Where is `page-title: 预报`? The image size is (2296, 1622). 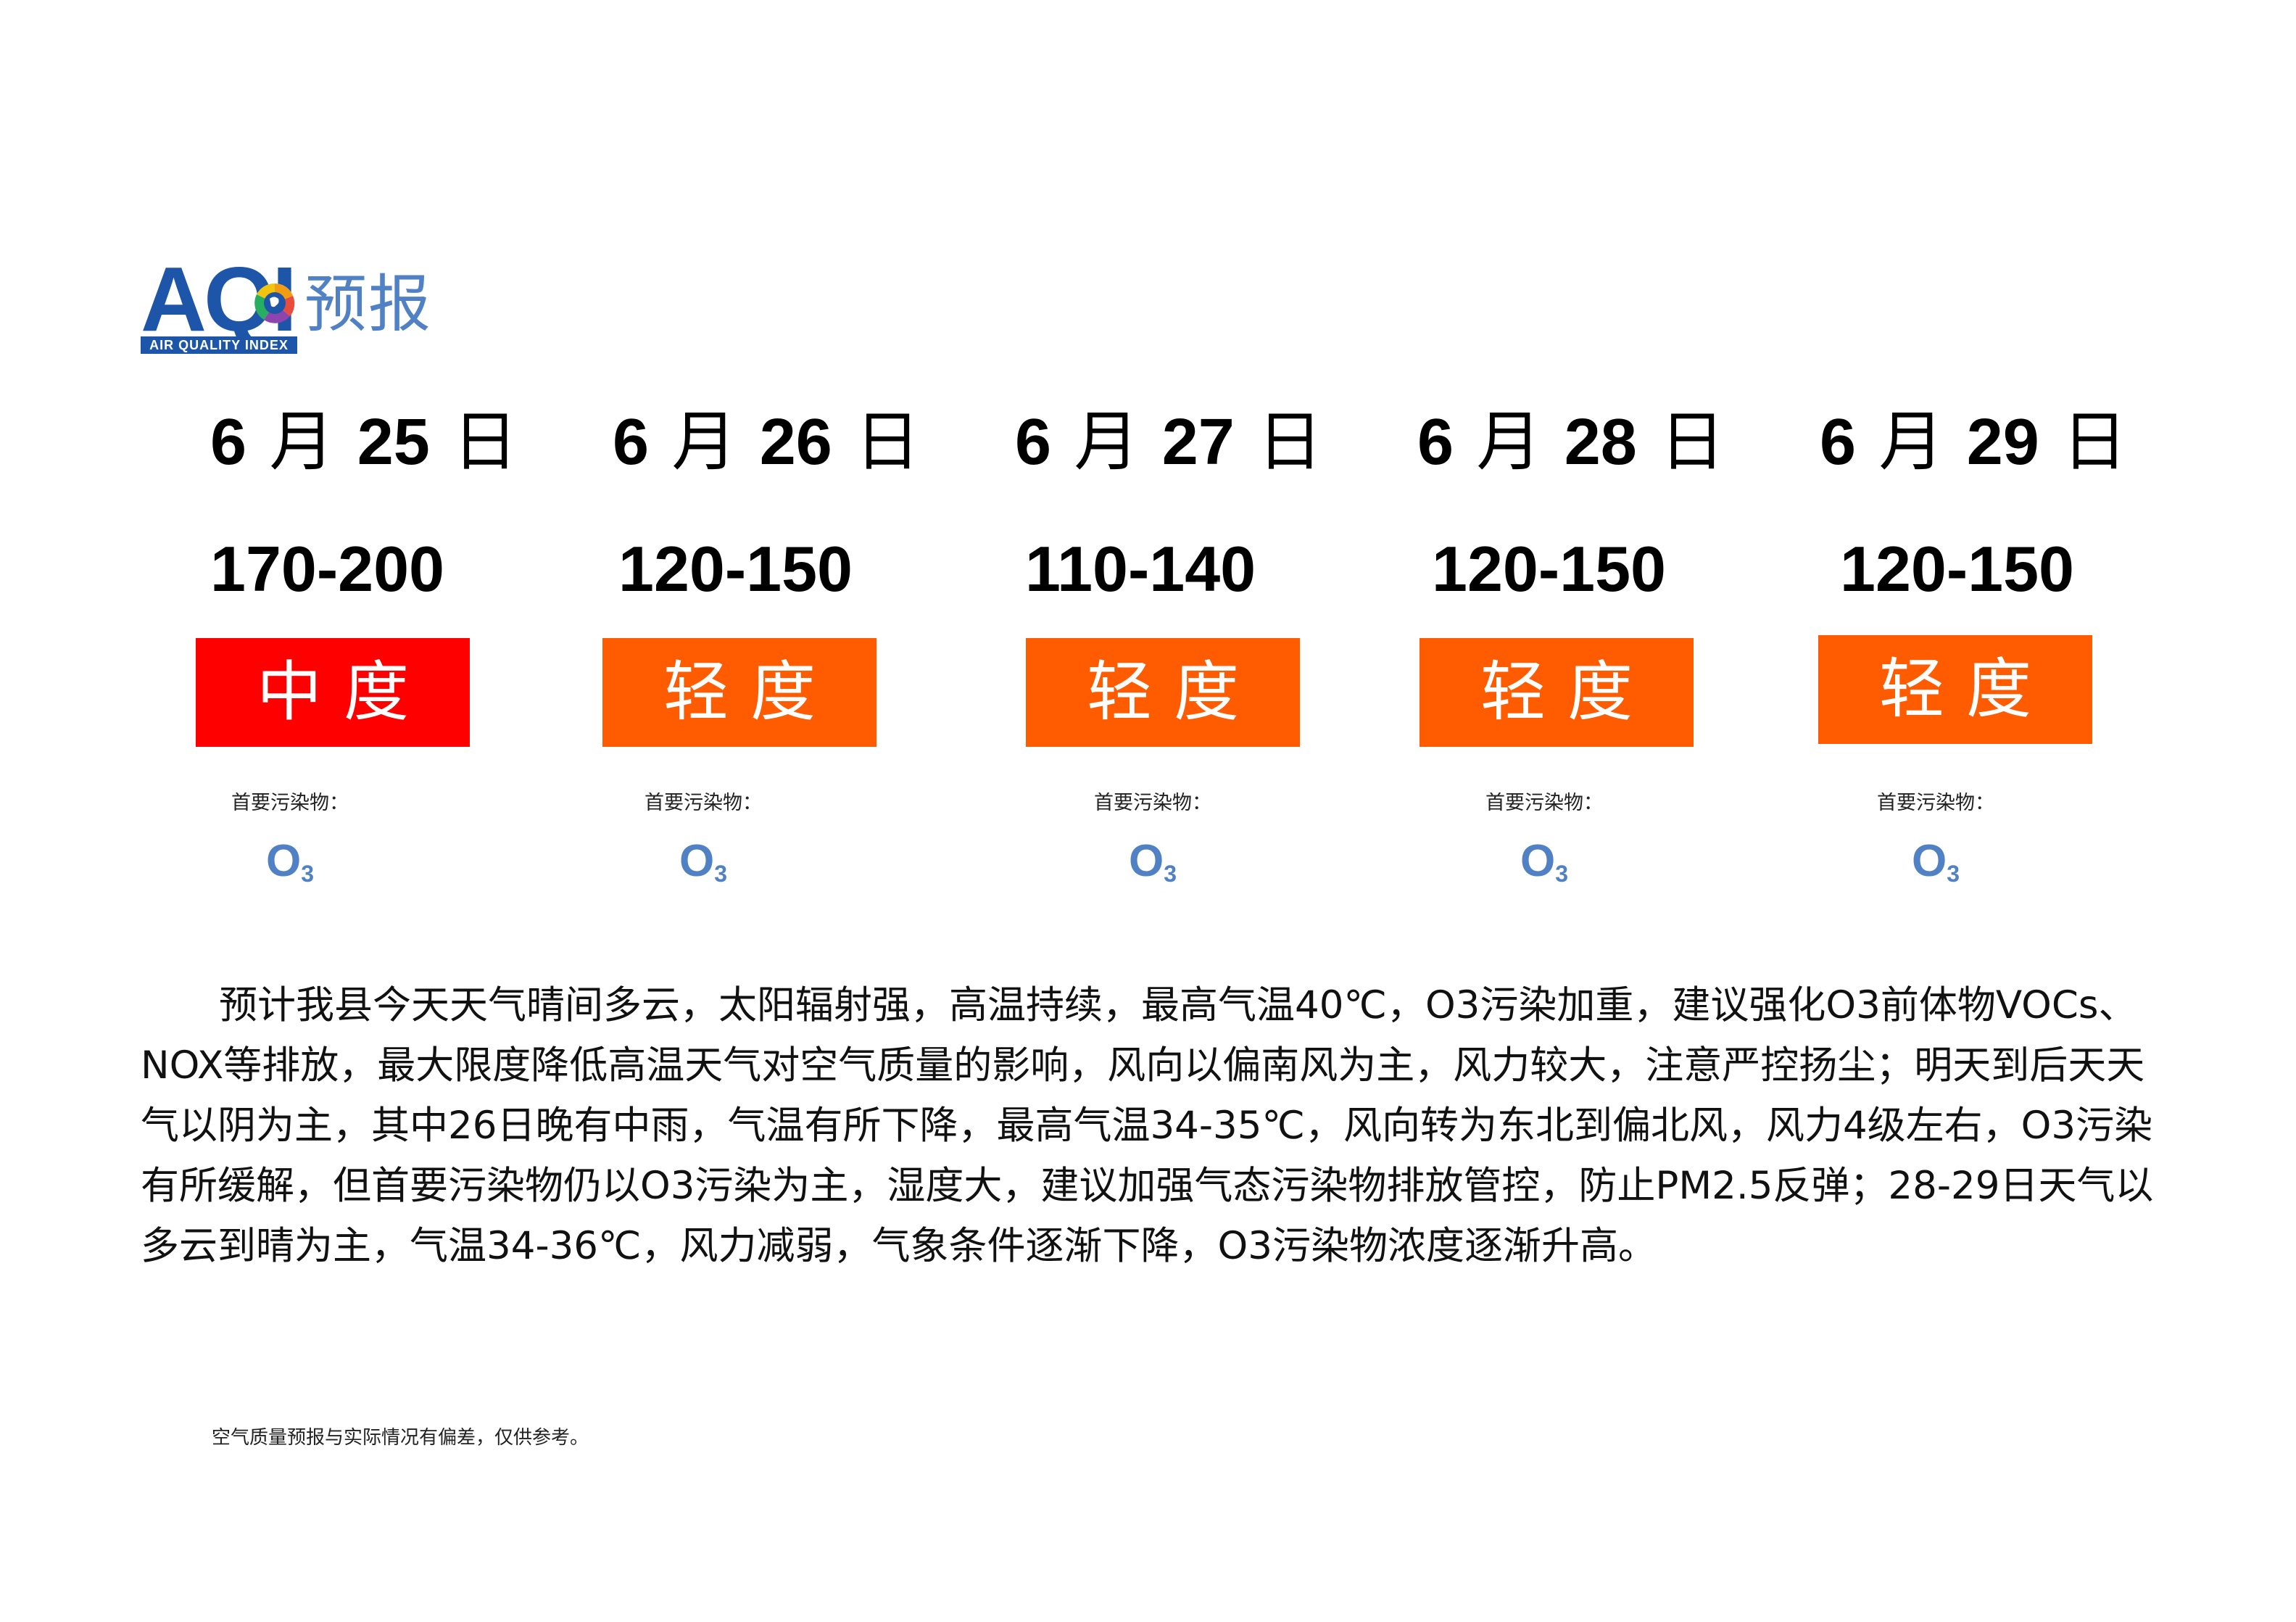 page-title: 预报 is located at coordinates (368, 304).